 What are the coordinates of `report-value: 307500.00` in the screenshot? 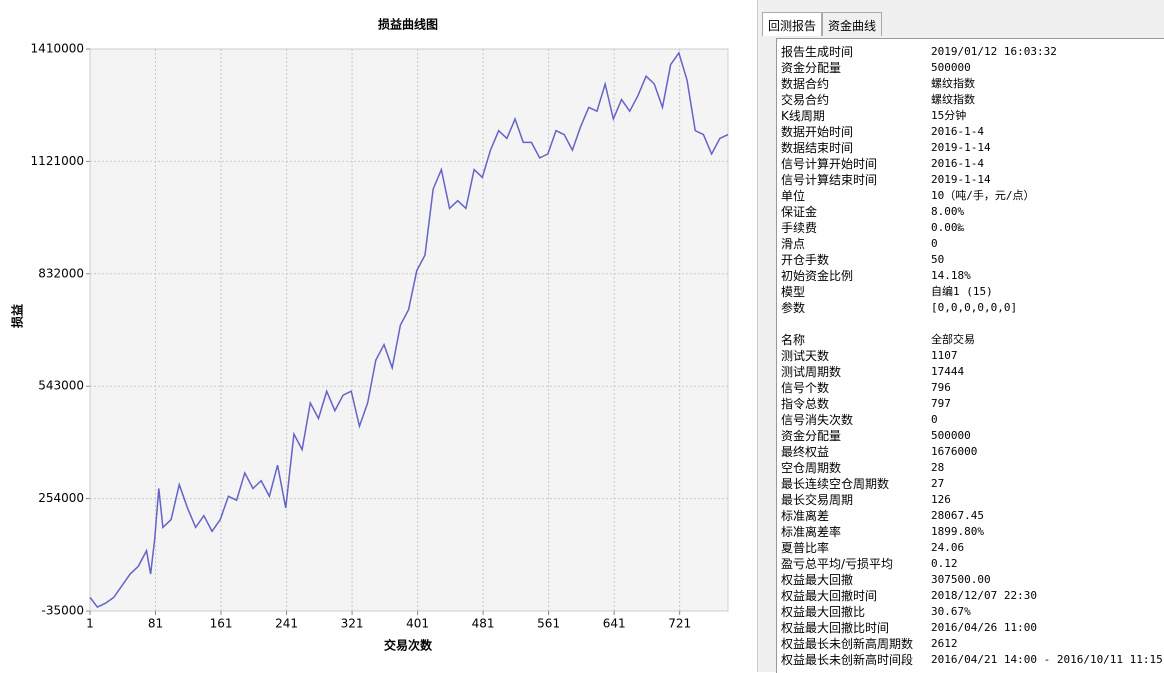 It's located at (961, 579).